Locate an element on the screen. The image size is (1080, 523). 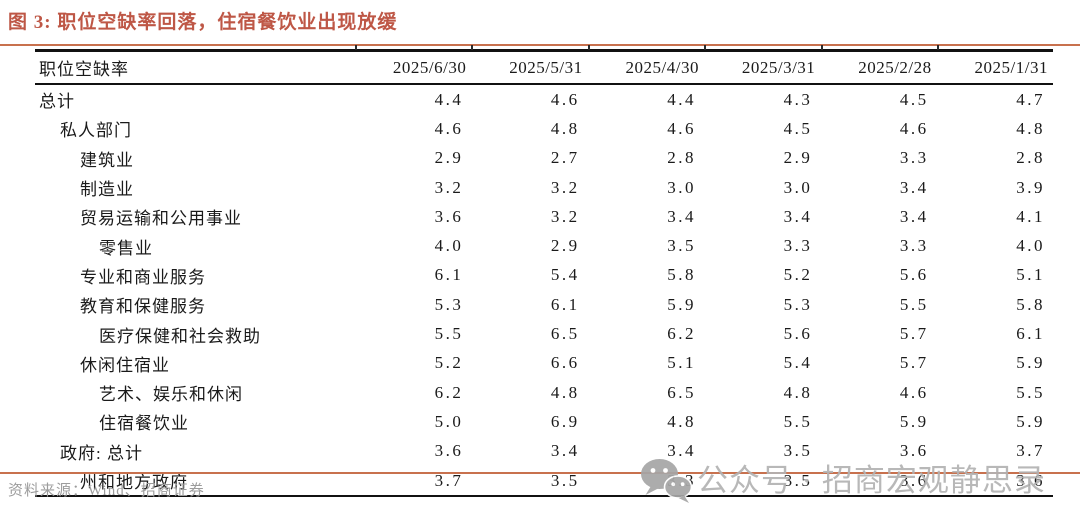
cell-value: 3.9 is located at coordinates (1030, 187).